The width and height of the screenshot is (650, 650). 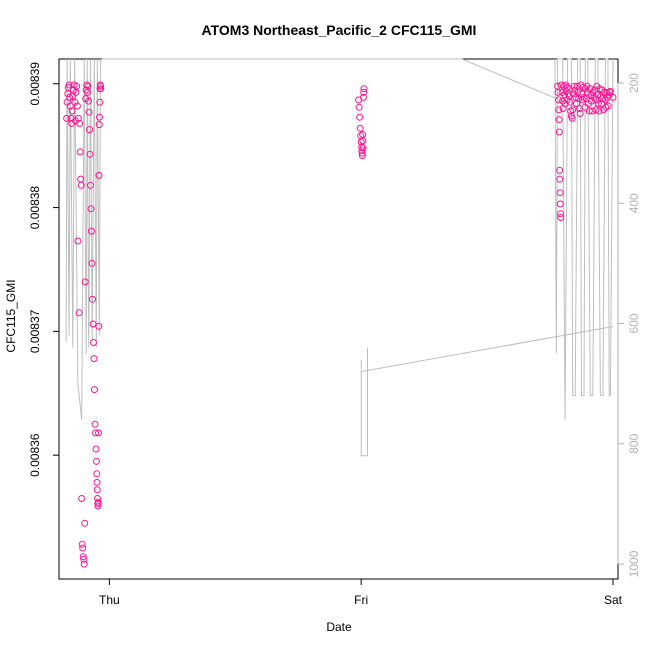 I want to click on y-right-tick-label: 800, so click(x=634, y=443).